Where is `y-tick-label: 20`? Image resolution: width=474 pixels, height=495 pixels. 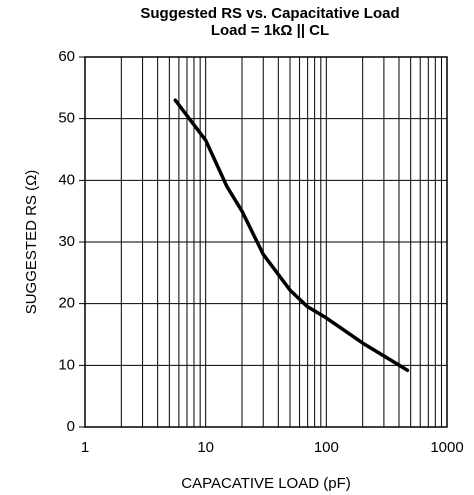 y-tick-label: 20 is located at coordinates (66, 303).